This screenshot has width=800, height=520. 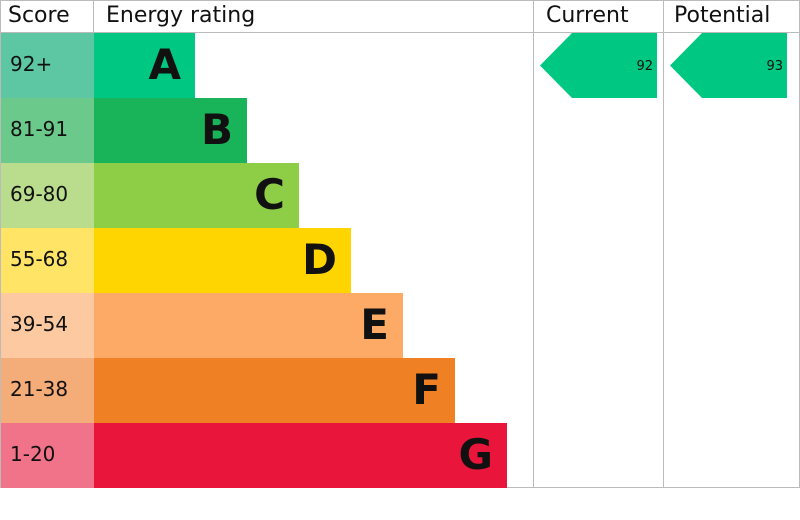 I want to click on rating-letter: F, so click(x=426, y=389).